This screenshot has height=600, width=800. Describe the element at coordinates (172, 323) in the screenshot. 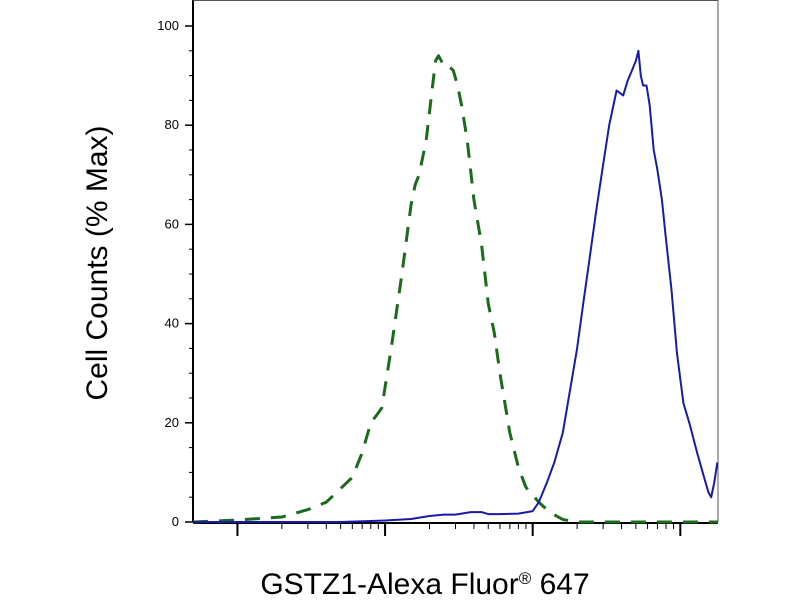

I see `y-tick-label: 40` at that location.